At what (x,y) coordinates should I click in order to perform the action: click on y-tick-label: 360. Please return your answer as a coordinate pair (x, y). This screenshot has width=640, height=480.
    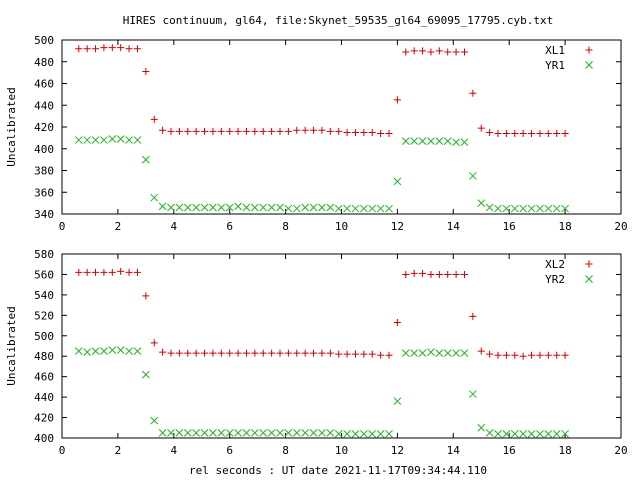
    Looking at the image, I should click on (44, 192).